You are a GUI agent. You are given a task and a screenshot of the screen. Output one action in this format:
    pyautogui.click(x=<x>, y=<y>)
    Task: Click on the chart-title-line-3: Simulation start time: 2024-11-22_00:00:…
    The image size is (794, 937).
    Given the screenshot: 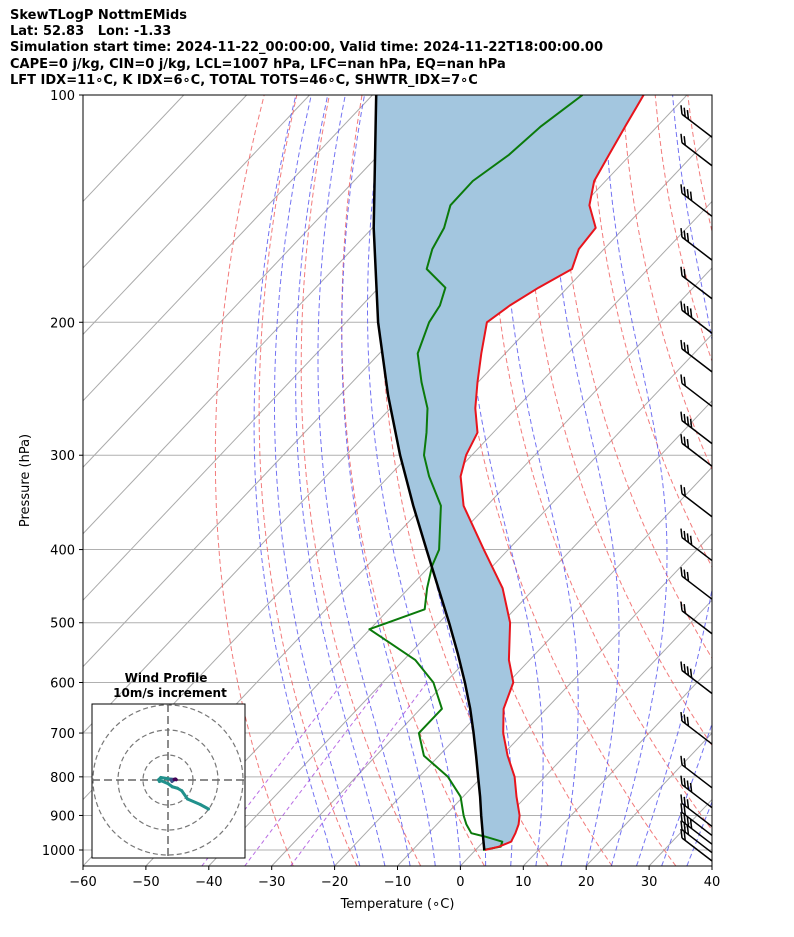 What is the action you would take?
    pyautogui.click(x=306, y=47)
    